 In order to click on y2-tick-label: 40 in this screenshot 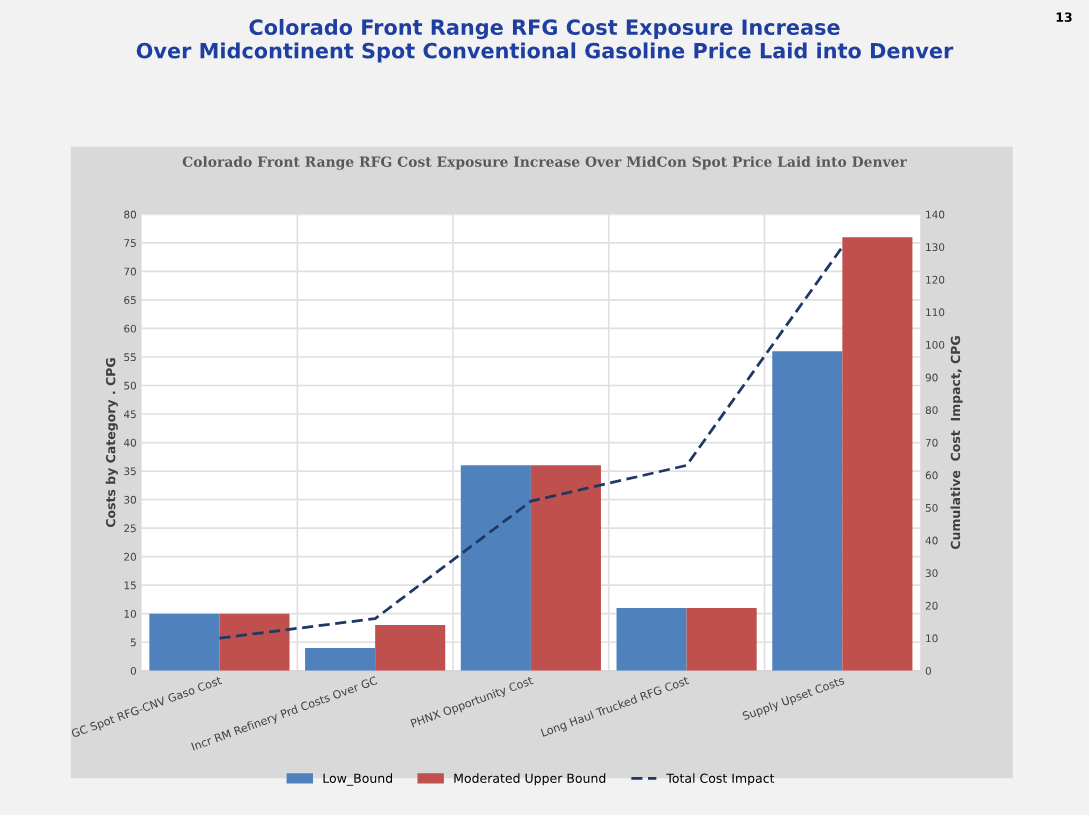, I will do `click(931, 540)`.